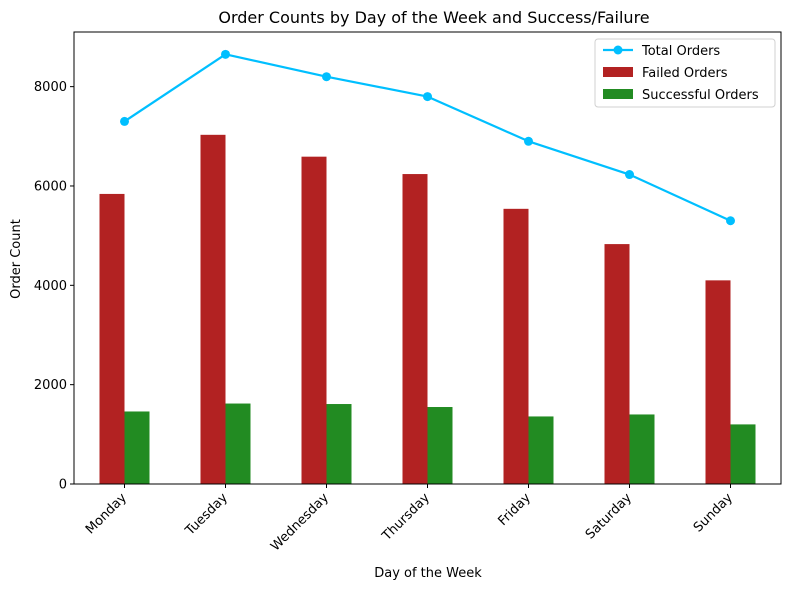 Image resolution: width=790 pixels, height=594 pixels. Describe the element at coordinates (206, 514) in the screenshot. I see `x-tick-label: Tuesday` at that location.